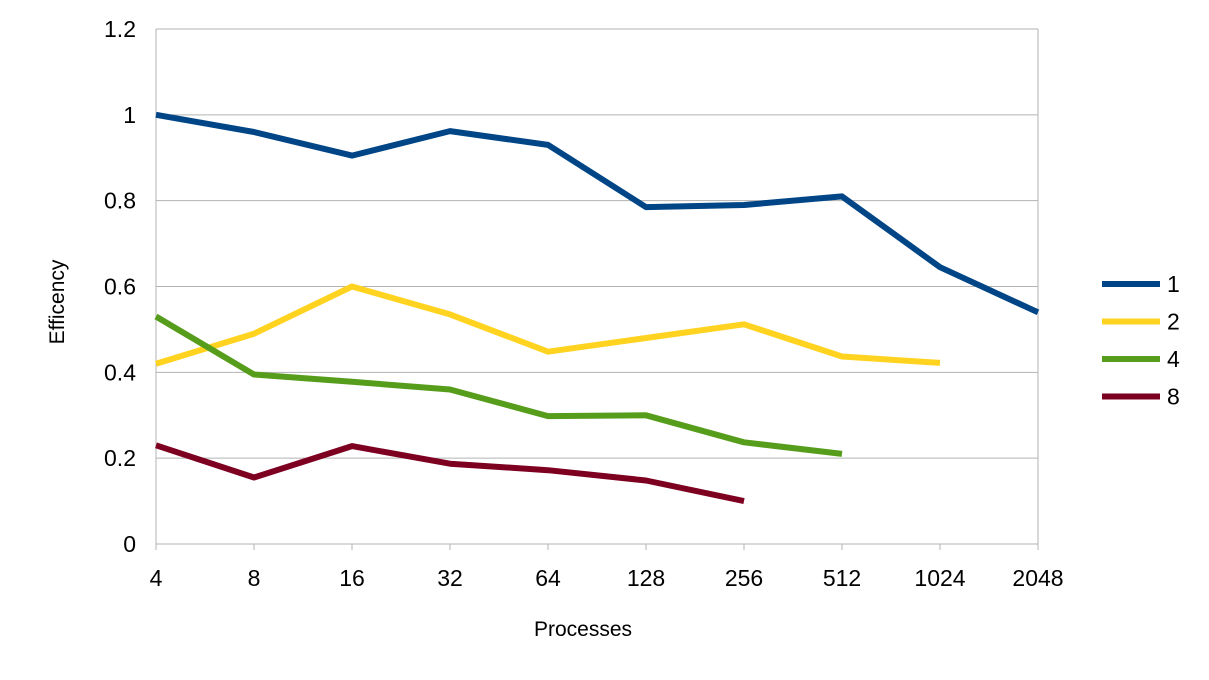  I want to click on legend-label-8: 8, so click(1173, 397).